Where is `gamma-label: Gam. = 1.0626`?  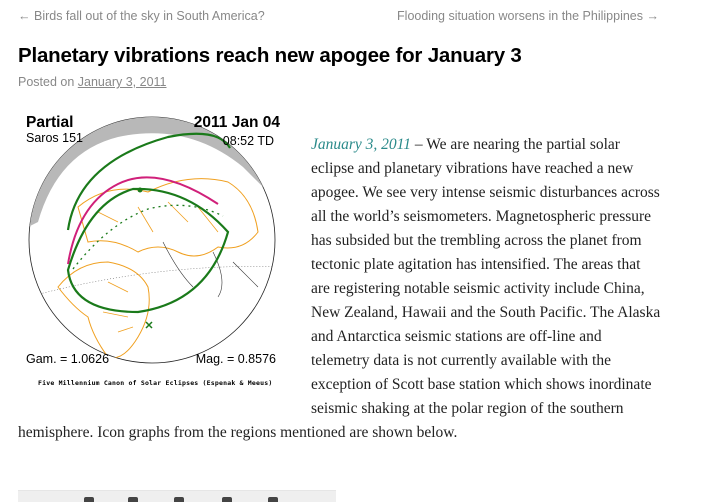 gamma-label: Gam. = 1.0626 is located at coordinates (68, 359).